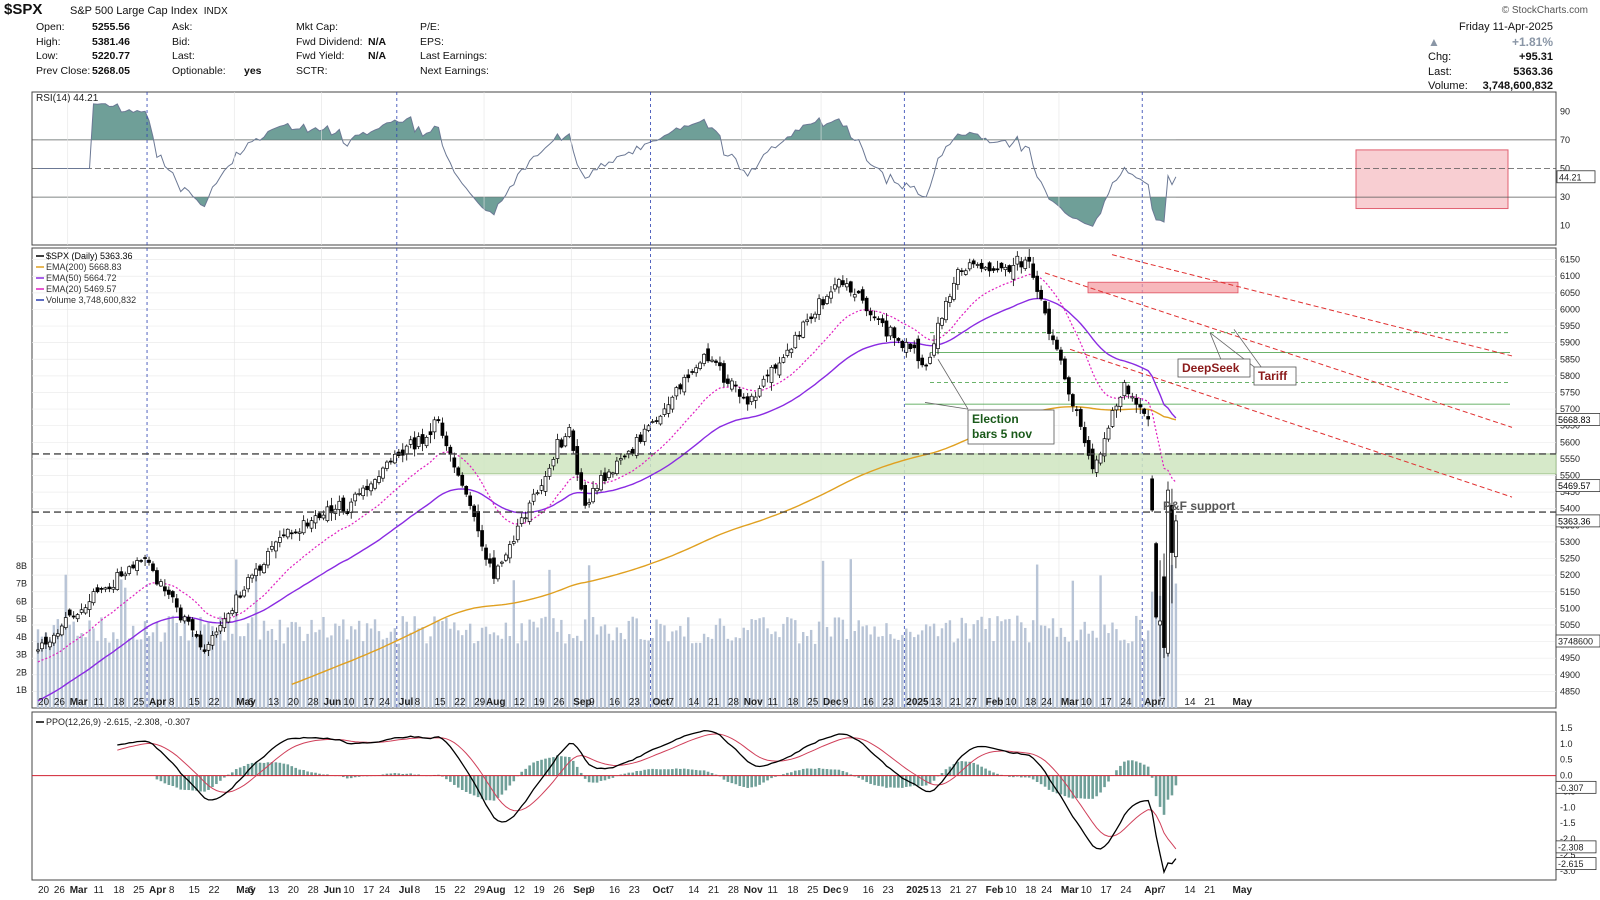 This screenshot has height=900, width=1600. Describe the element at coordinates (773, 890) in the screenshot. I see `x-axis-label-bottom: 11` at that location.